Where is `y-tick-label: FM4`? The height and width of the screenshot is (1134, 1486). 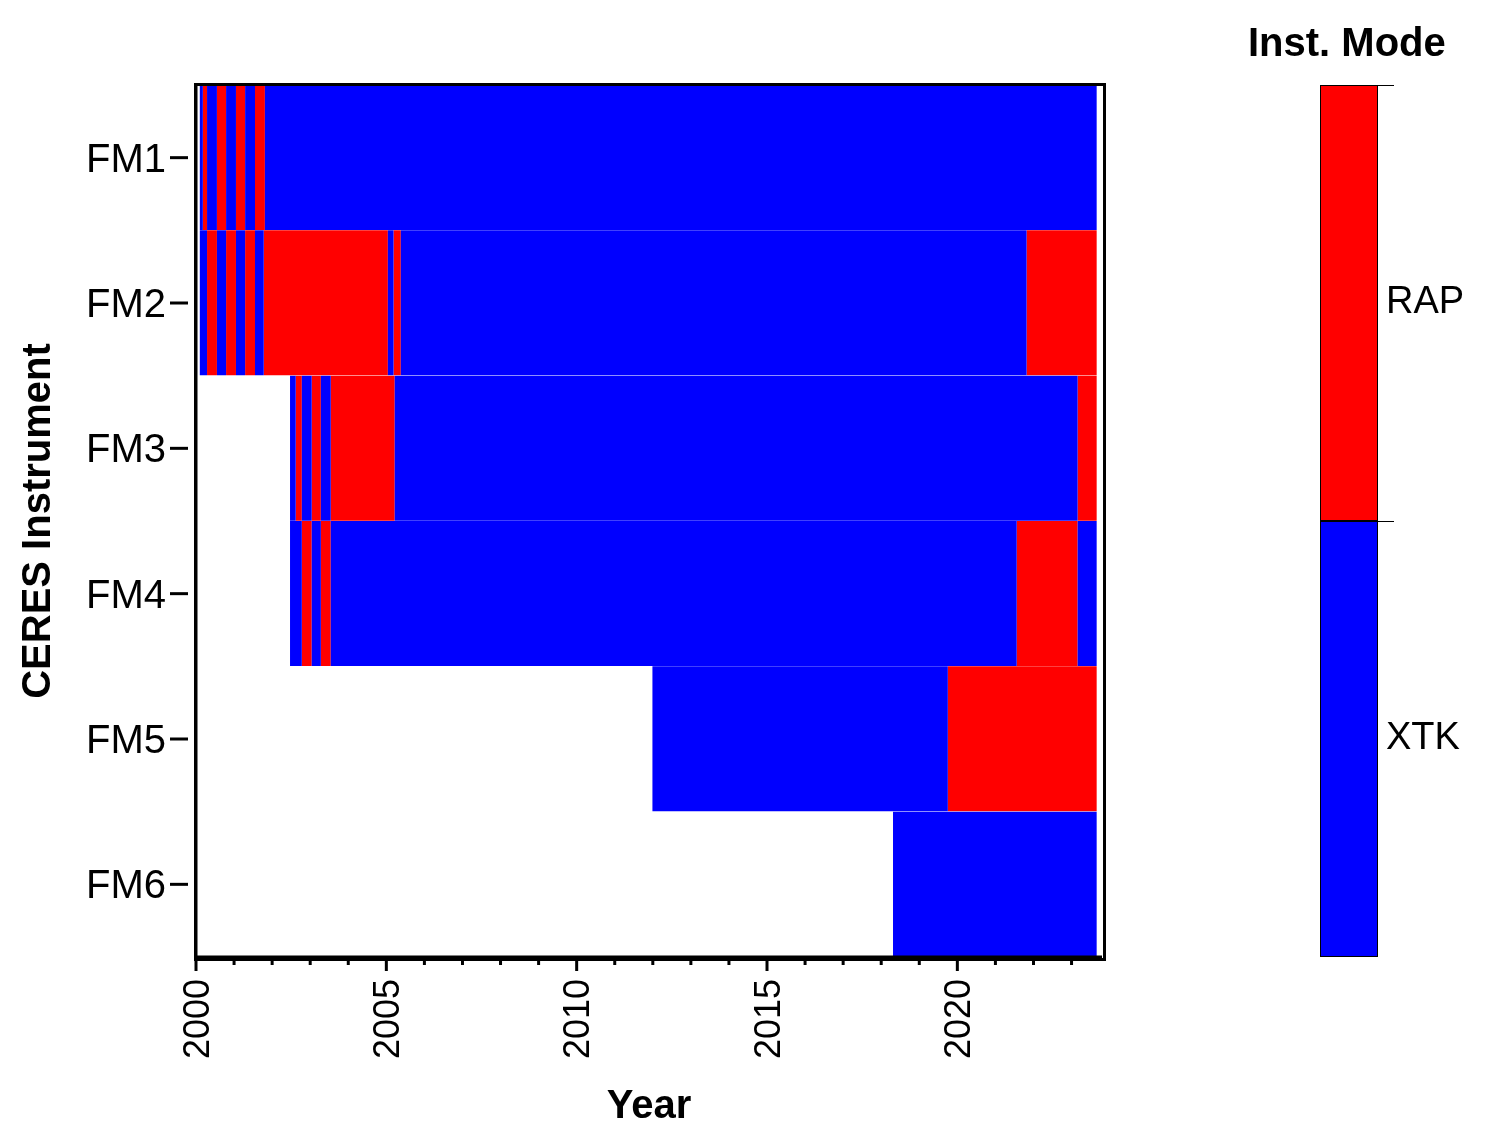 y-tick-label: FM4 is located at coordinates (126, 593).